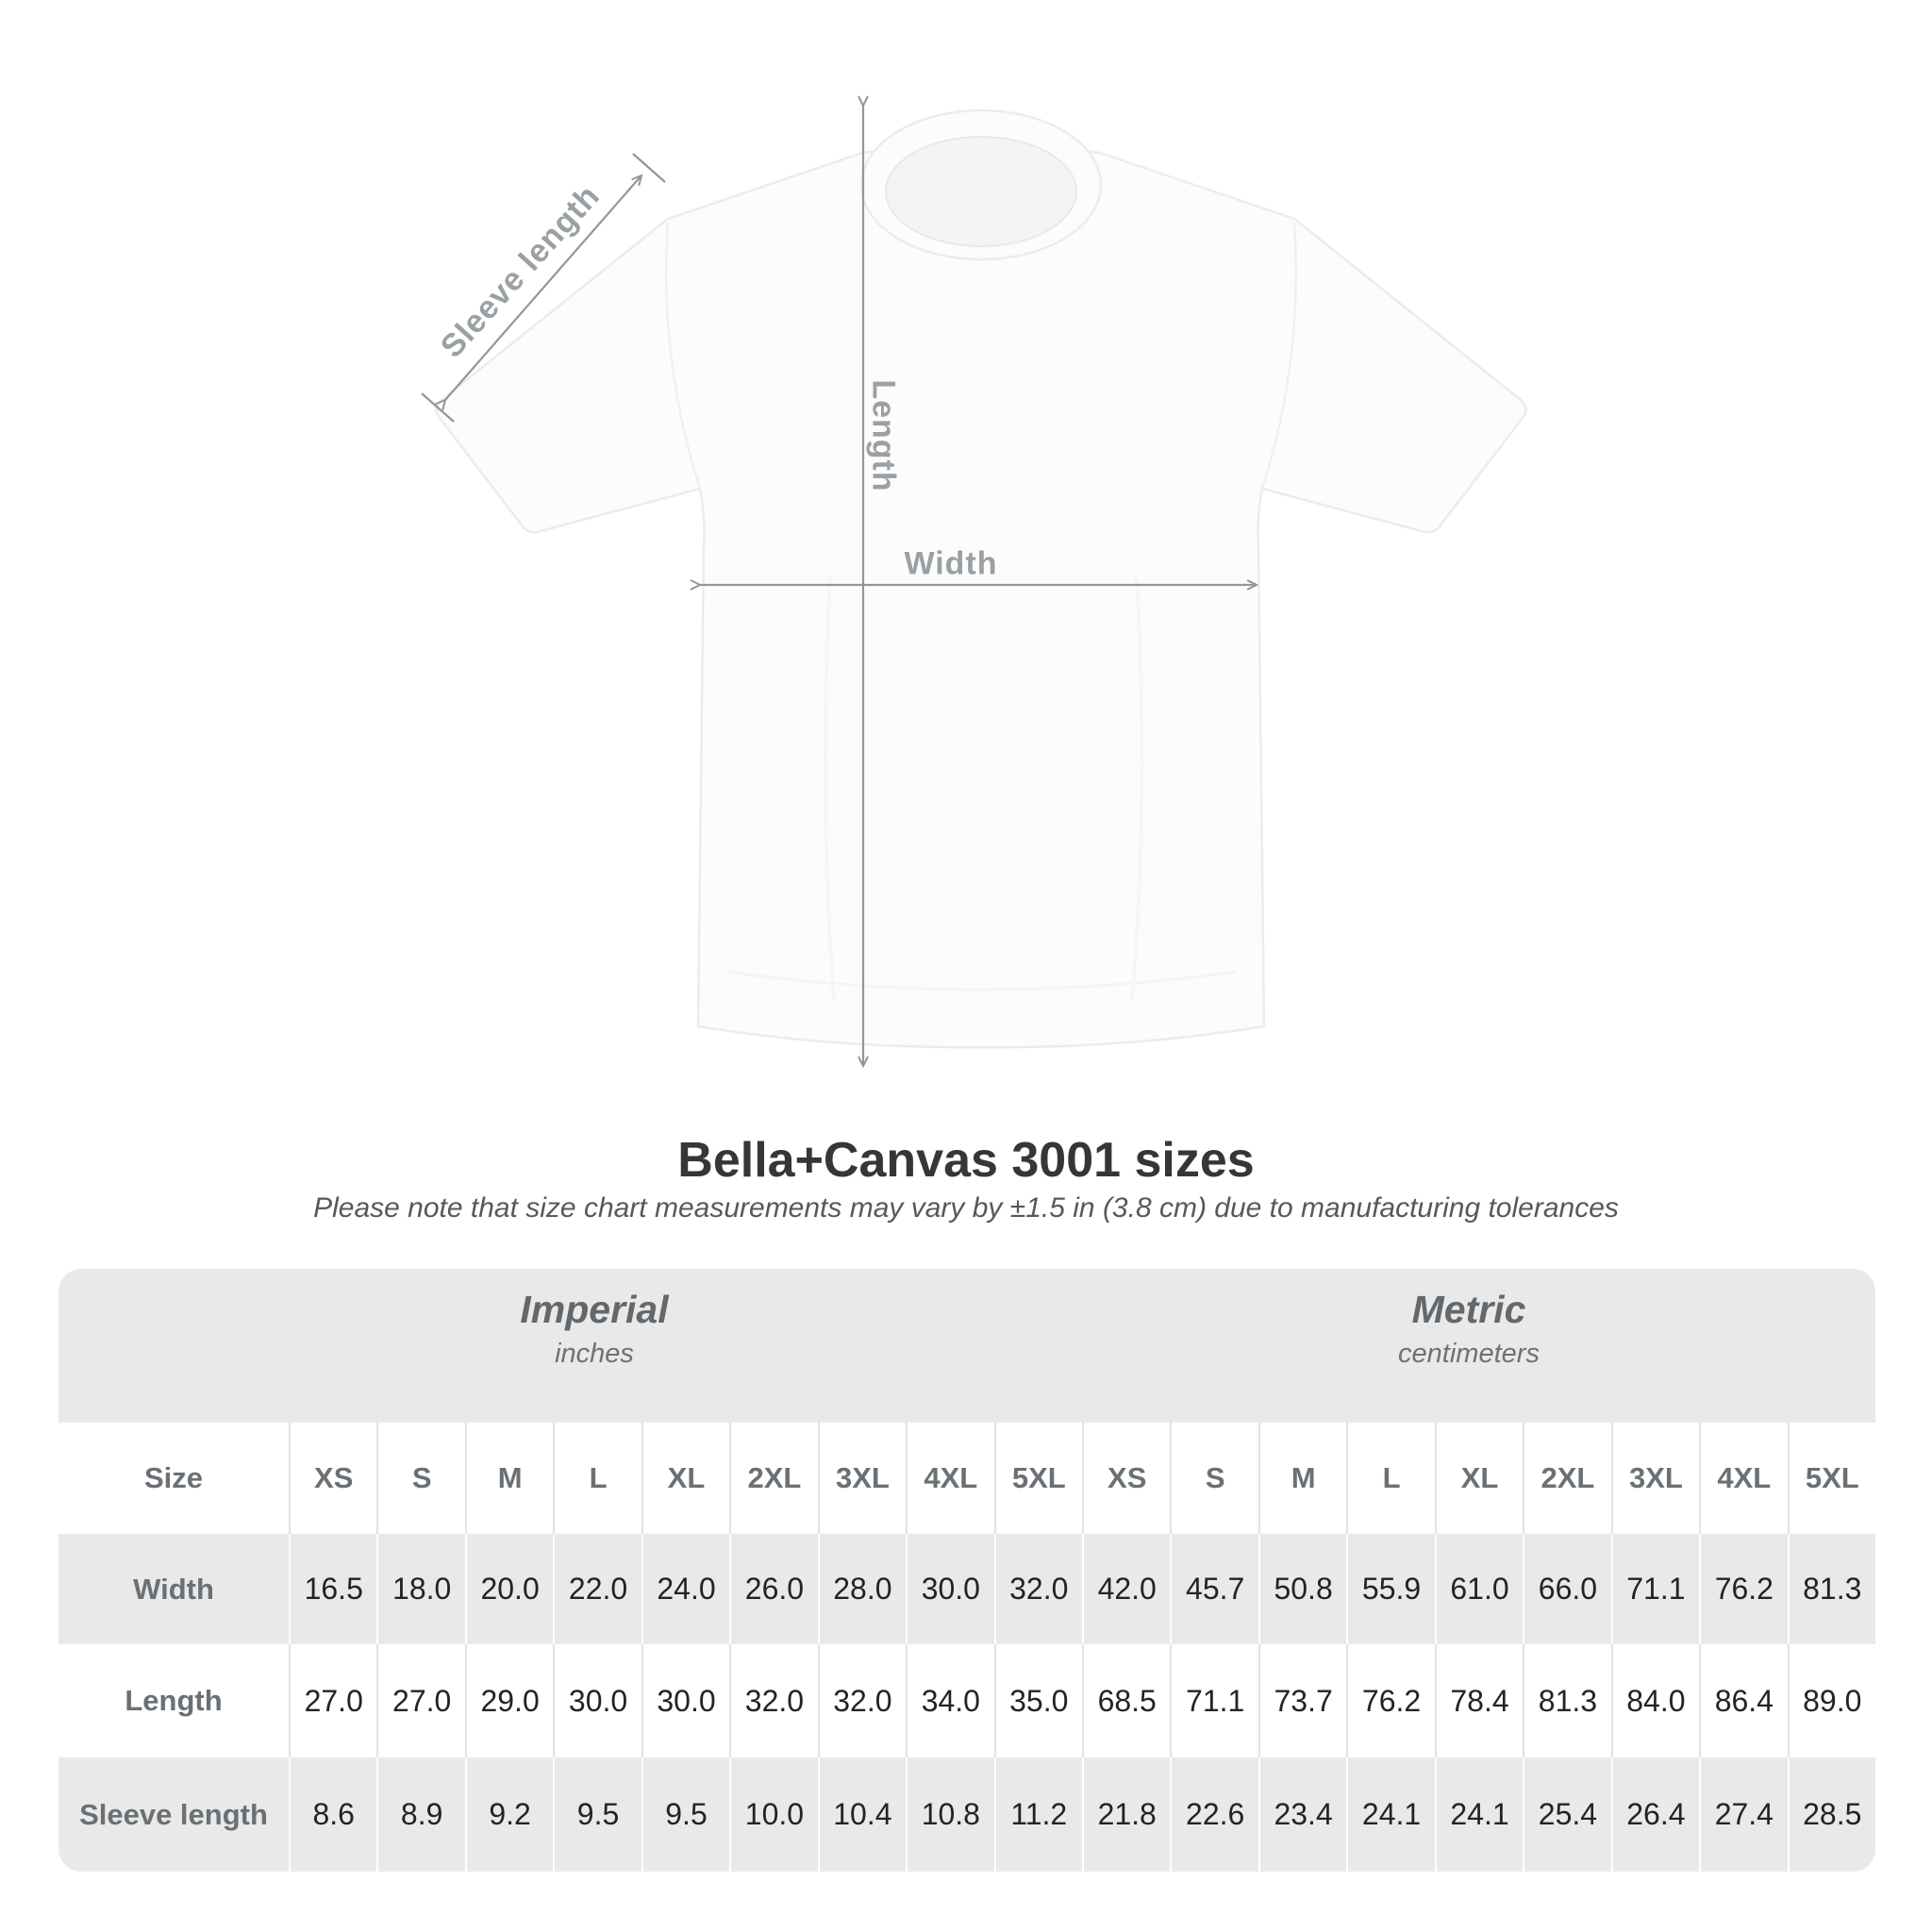 The image size is (1932, 1932). I want to click on table-cell: 18.0, so click(420, 1589).